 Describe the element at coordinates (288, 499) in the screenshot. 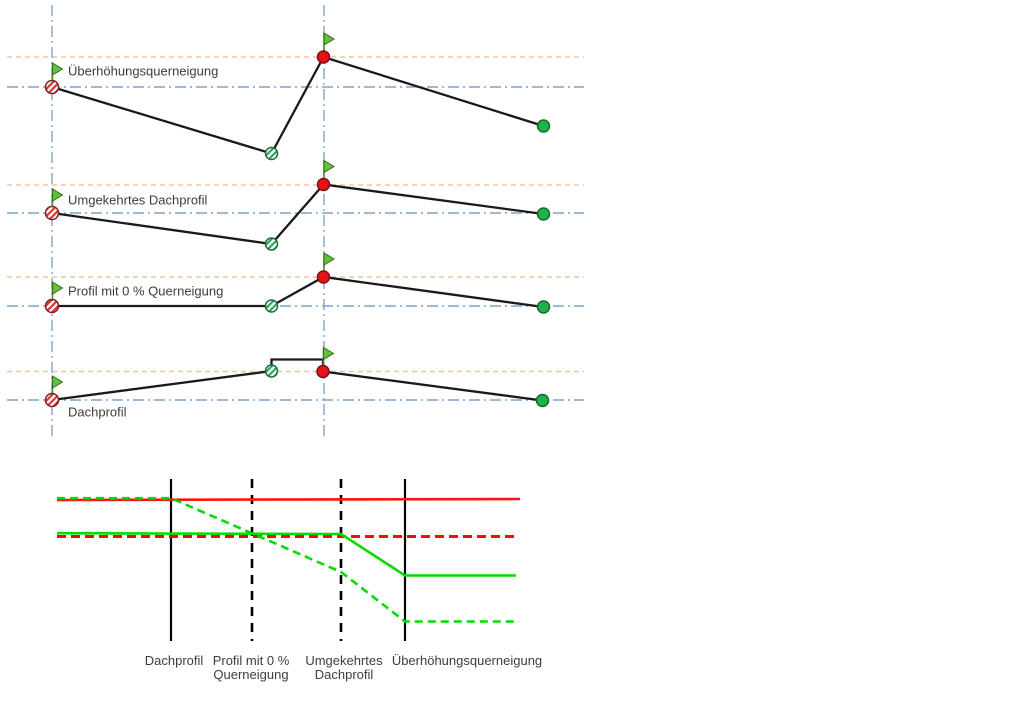

I see `chart-series-red-solid` at that location.